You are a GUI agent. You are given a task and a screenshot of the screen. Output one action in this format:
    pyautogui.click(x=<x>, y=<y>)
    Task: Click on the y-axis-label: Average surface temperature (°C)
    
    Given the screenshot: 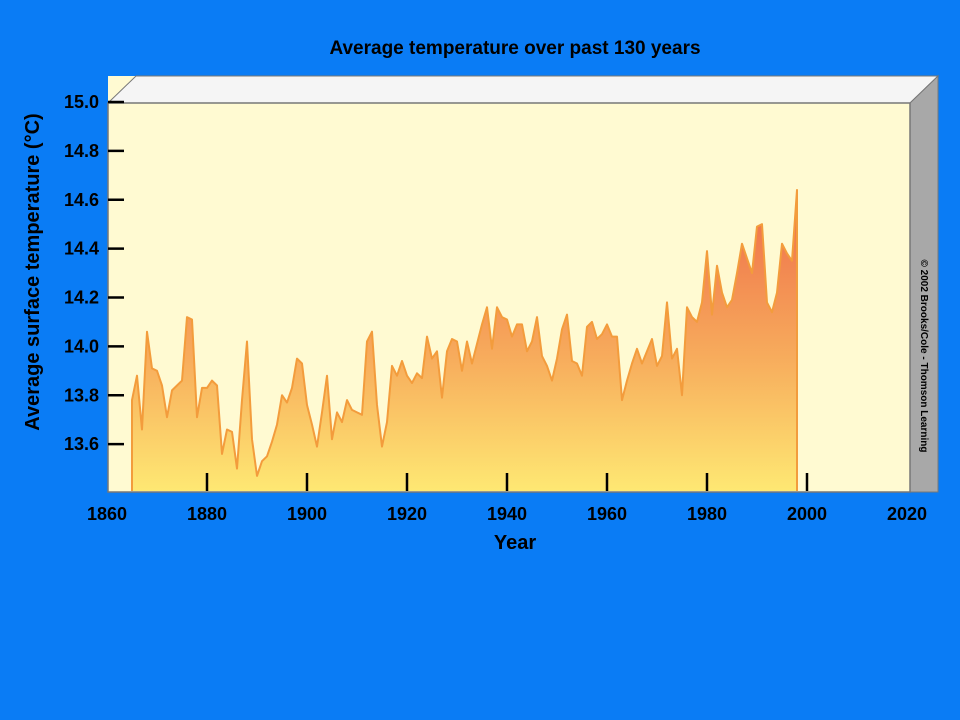 What is the action you would take?
    pyautogui.click(x=33, y=271)
    